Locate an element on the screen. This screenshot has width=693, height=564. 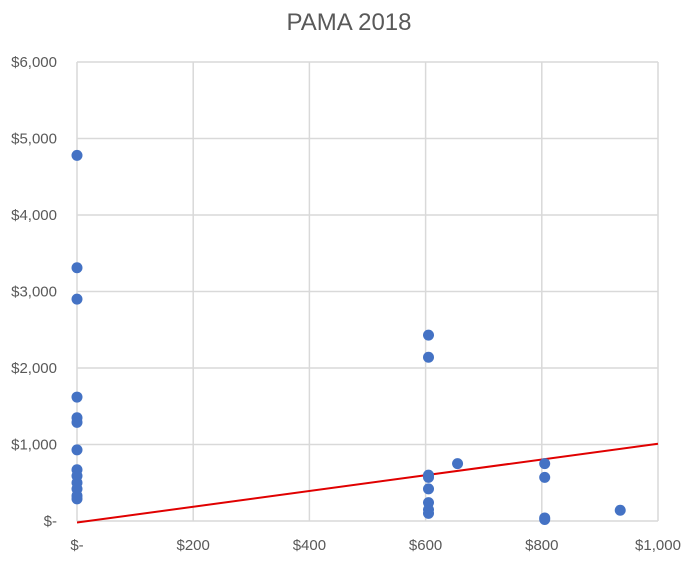
y-tick-label-2: $2,000 is located at coordinates (34, 368).